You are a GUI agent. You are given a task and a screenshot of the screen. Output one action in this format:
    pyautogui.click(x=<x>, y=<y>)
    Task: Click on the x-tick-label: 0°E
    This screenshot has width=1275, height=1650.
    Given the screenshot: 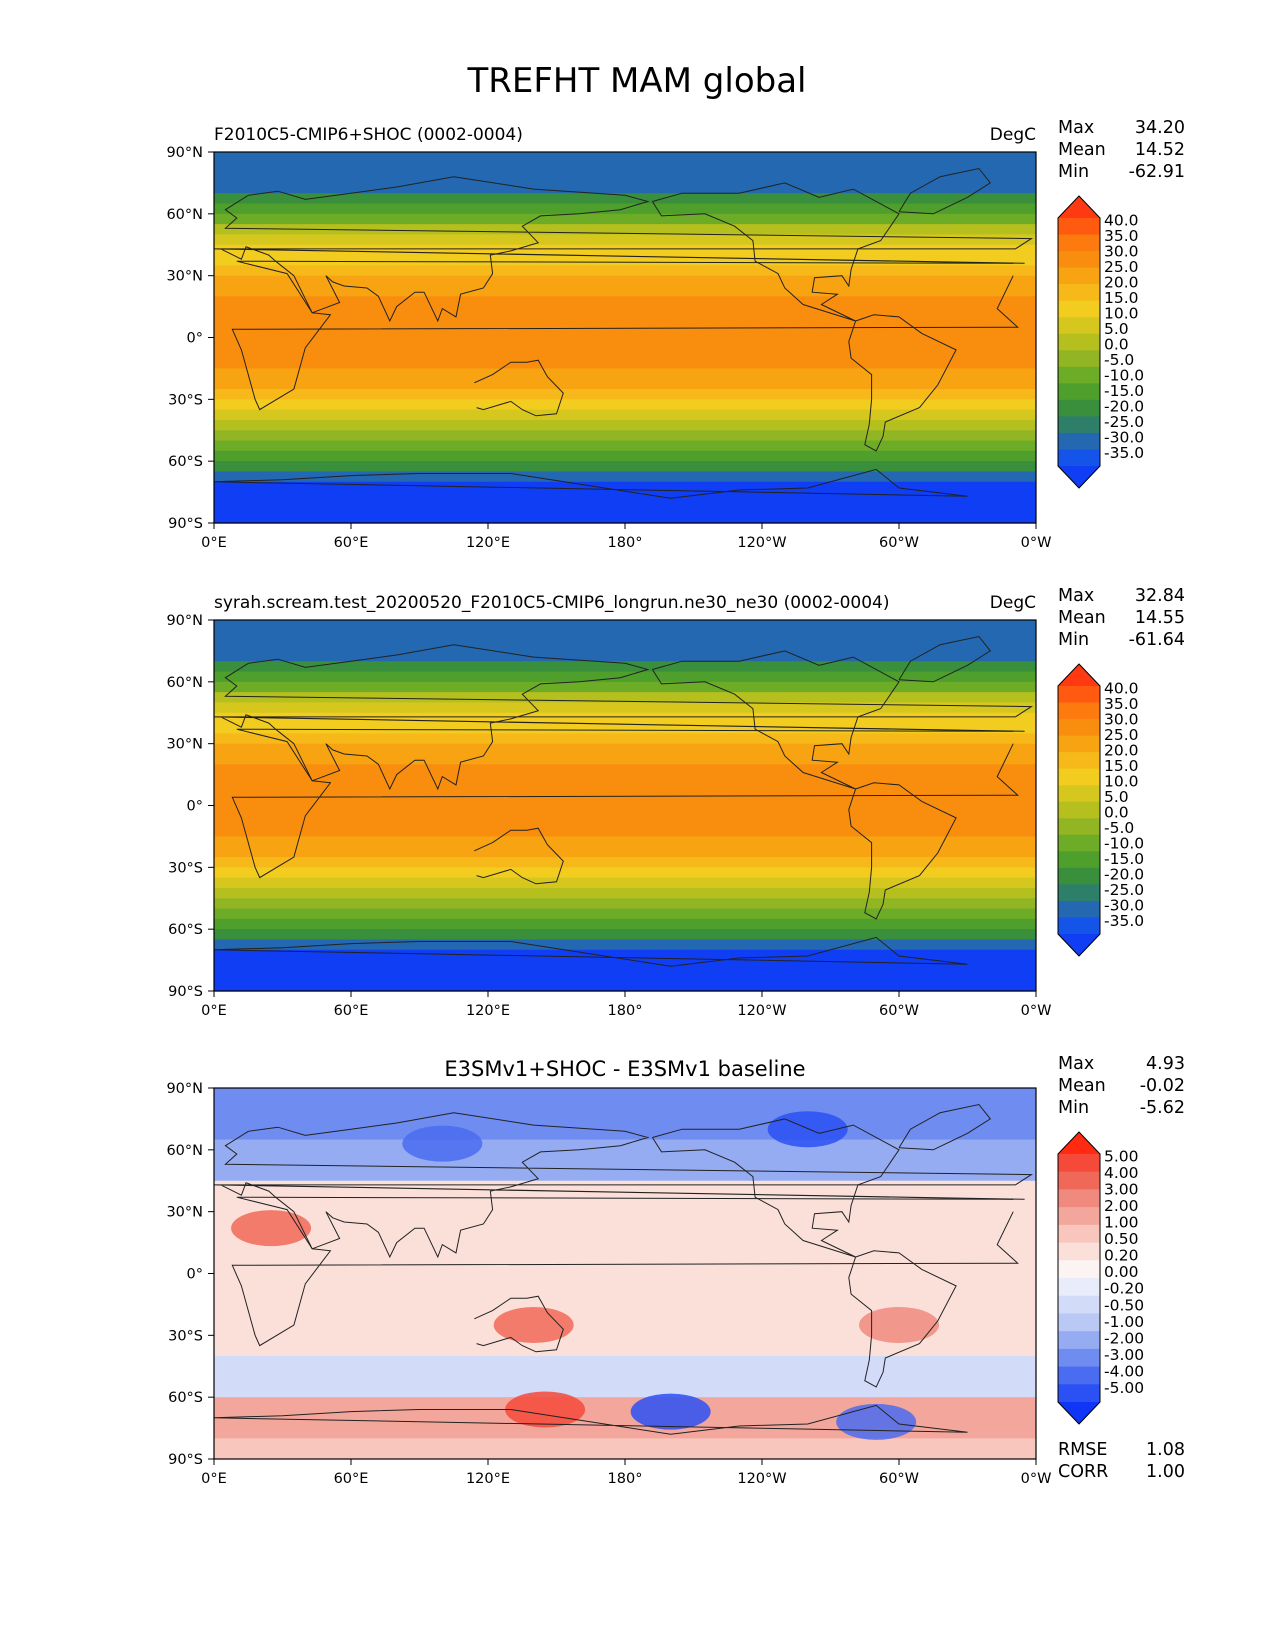 What is the action you would take?
    pyautogui.click(x=214, y=1479)
    